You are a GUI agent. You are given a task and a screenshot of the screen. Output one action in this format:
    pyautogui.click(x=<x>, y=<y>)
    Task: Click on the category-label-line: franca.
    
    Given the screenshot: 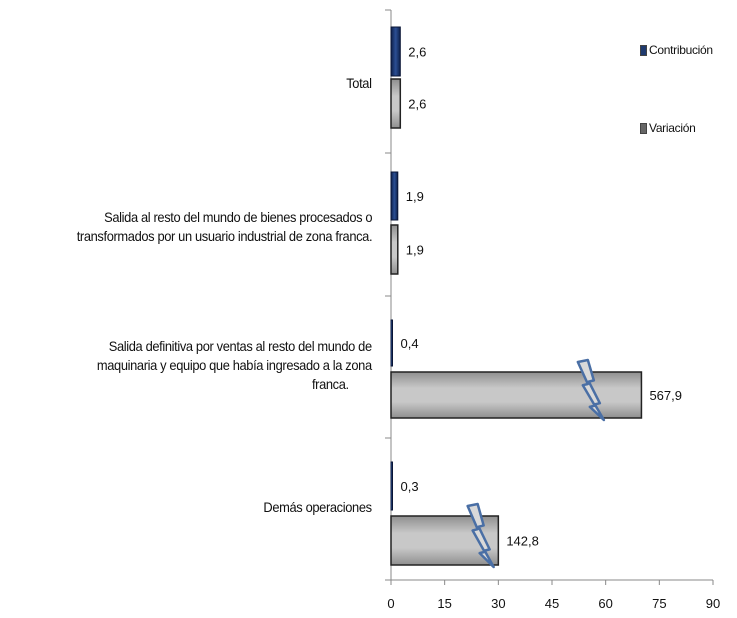 What is the action you would take?
    pyautogui.click(x=330, y=384)
    